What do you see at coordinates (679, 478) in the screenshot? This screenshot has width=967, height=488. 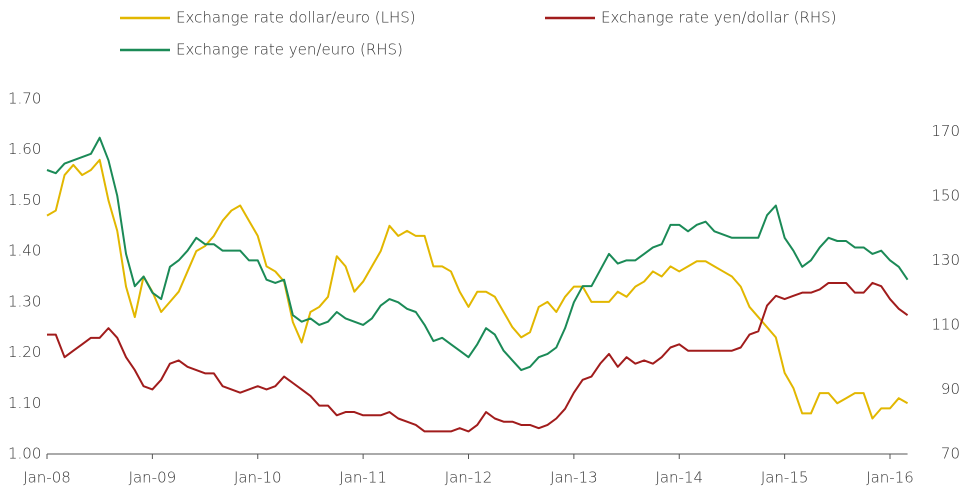 I see `x-tick-label: Jan-14` at bounding box center [679, 478].